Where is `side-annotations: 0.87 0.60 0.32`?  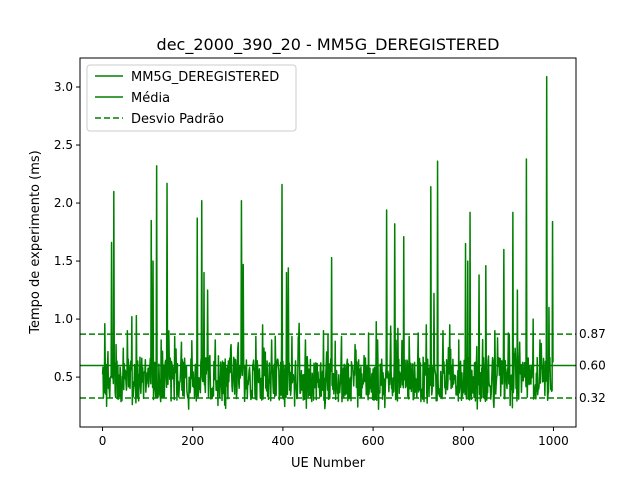 side-annotations: 0.87 0.60 0.32 is located at coordinates (592, 366).